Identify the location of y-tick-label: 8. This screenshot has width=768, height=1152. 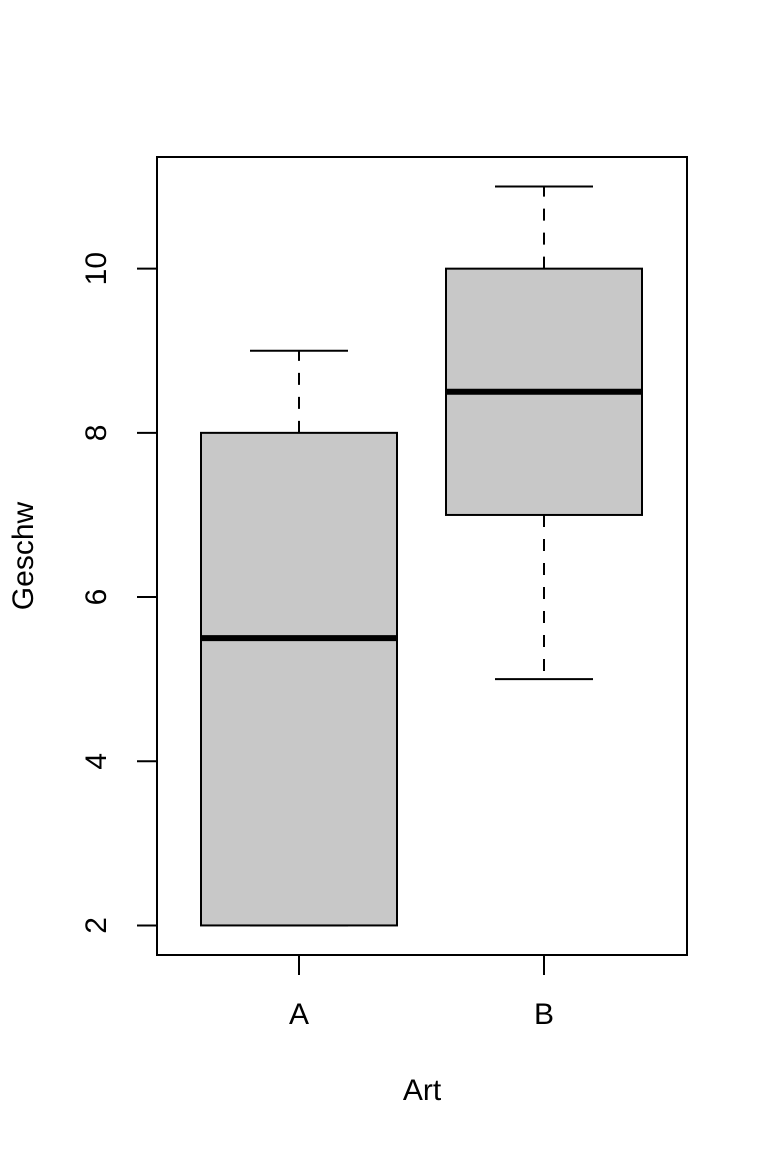
(96, 433).